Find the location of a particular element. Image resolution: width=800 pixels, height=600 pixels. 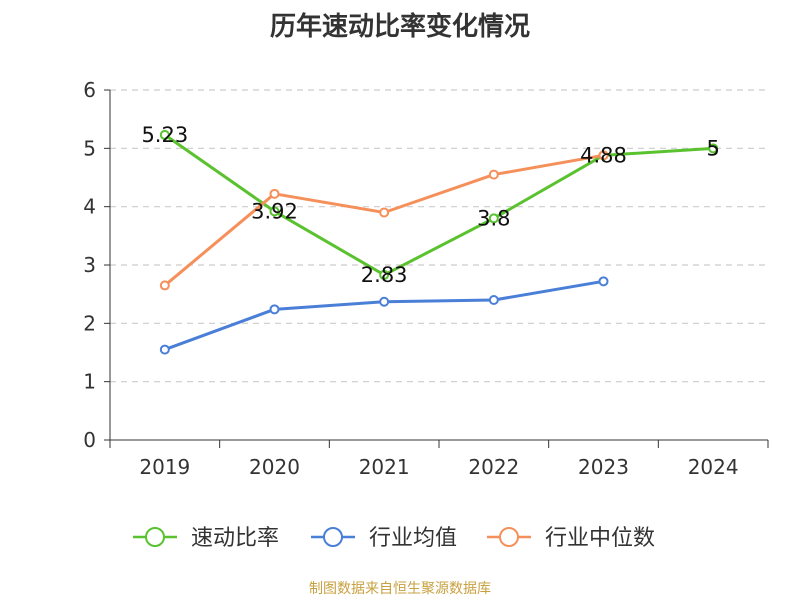

x-tick-label: 2020 is located at coordinates (274, 467).